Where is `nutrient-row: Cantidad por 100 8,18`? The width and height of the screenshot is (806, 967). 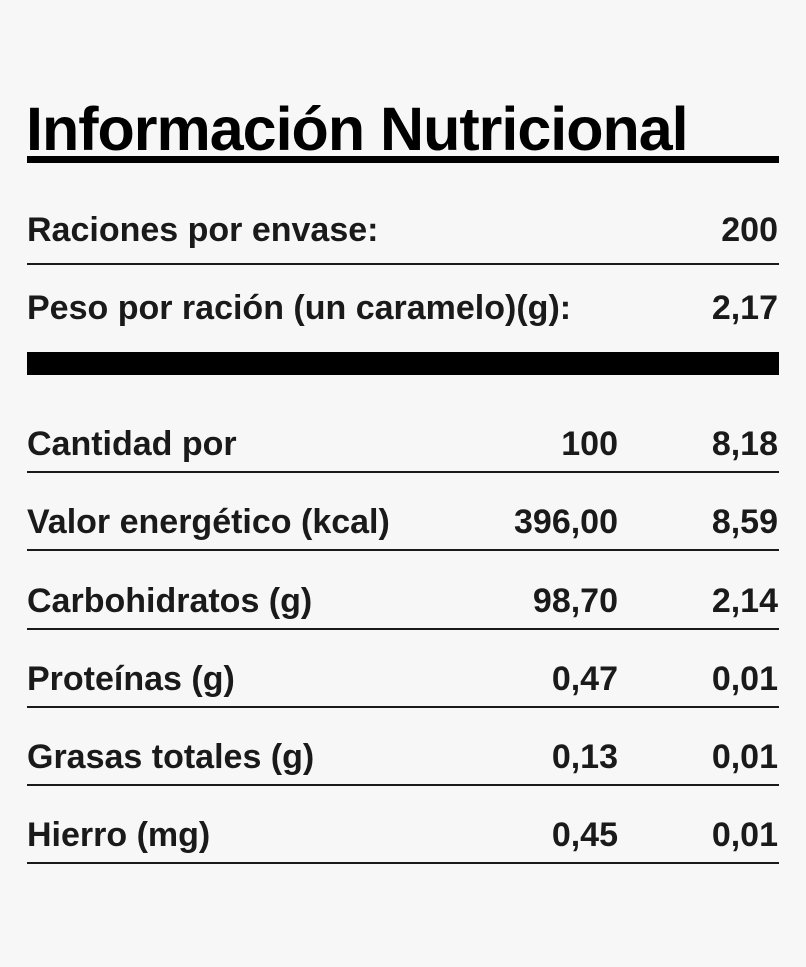 nutrient-row: Cantidad por 100 8,18 is located at coordinates (402, 444).